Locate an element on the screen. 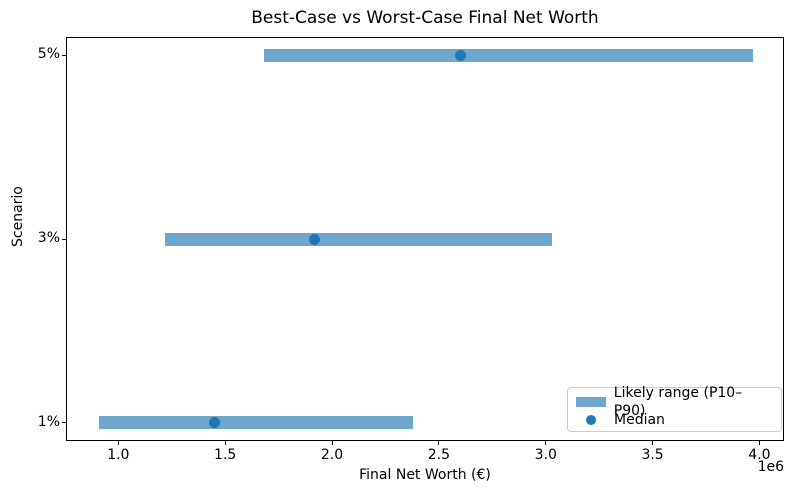  median-dot-icon is located at coordinates (591, 420).